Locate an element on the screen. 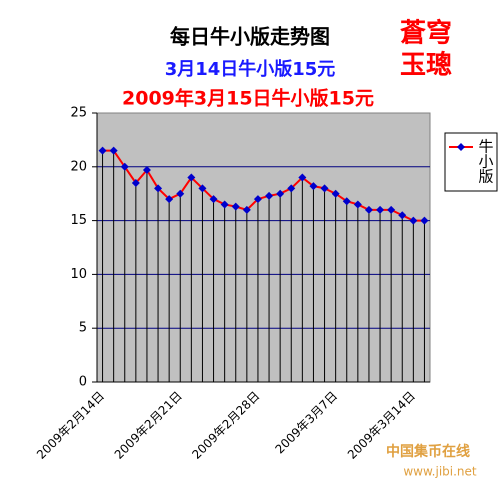 This screenshot has width=501, height=486. chart-title: 每日牛小版走势图 is located at coordinates (250, 37).